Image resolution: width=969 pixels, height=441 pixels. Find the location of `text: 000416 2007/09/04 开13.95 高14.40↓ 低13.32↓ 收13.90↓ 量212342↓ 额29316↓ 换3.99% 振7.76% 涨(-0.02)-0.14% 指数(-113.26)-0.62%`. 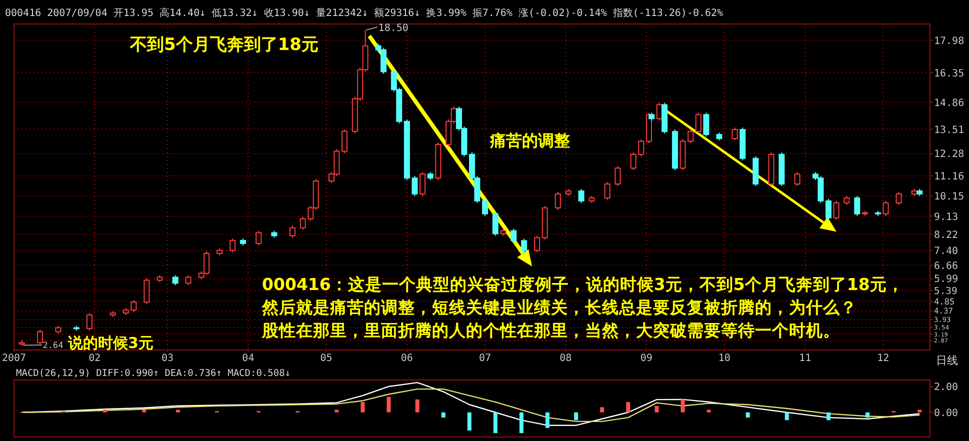

text: 000416 2007/09/04 开13.95 高14.40↓ 低13.32↓ 收13.90↓ 量212342↓ 额29316↓ 换3.99% 振7.76% 涨(-0.02)-0.14% 指数(-113.26)-0.62% is located at coordinates (364, 13).